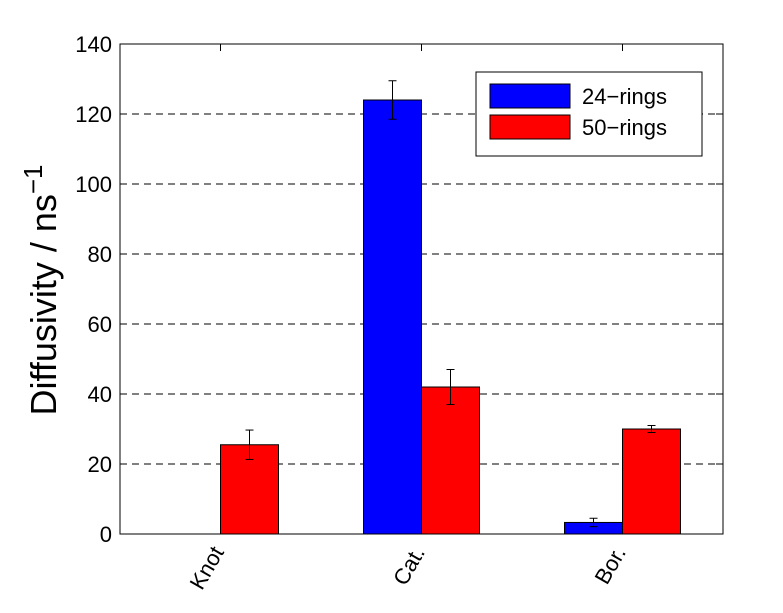 Image resolution: width=783 pixels, height=613 pixels. I want to click on x-tick-label: Bor., so click(610, 565).